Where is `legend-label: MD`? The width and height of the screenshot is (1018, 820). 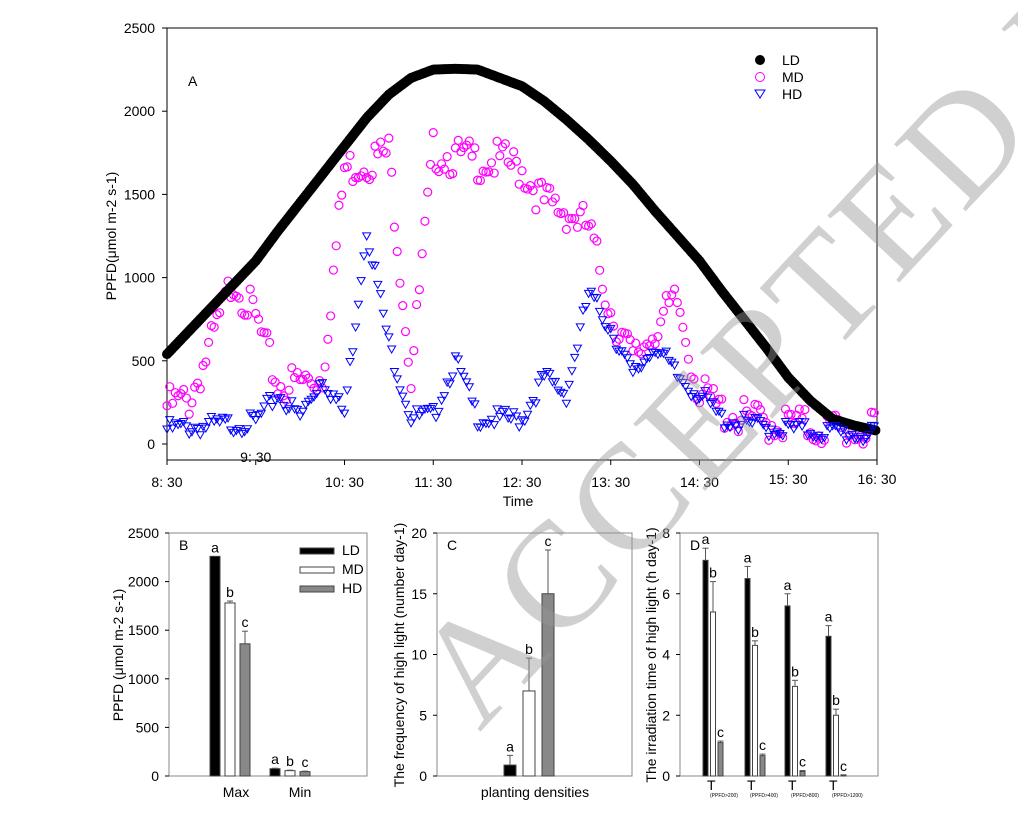 legend-label: MD is located at coordinates (793, 77).